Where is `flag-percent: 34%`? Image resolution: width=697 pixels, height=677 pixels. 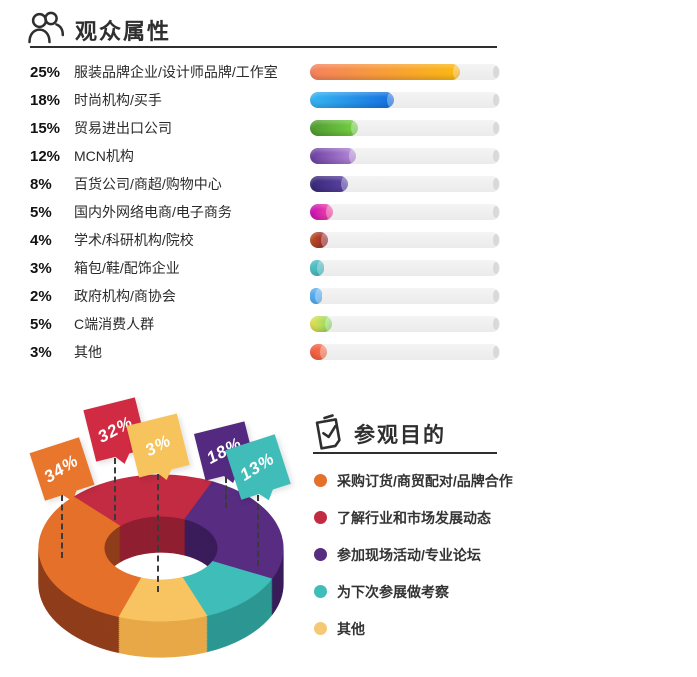
flag-percent: 34% is located at coordinates (61, 468).